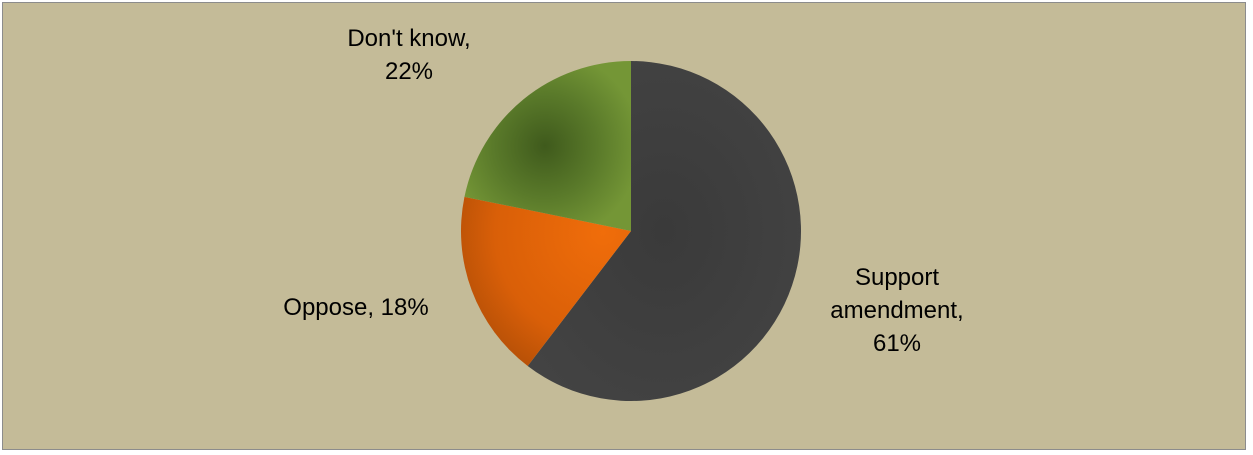 This screenshot has width=1253, height=455. I want to click on slice-dont-know, so click(547, 146).